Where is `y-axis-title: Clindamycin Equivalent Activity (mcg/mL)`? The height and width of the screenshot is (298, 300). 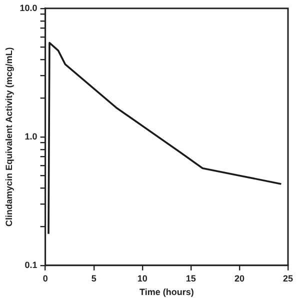
y-axis-title: Clindamycin Equivalent Activity (mcg/mL) is located at coordinates (9, 136).